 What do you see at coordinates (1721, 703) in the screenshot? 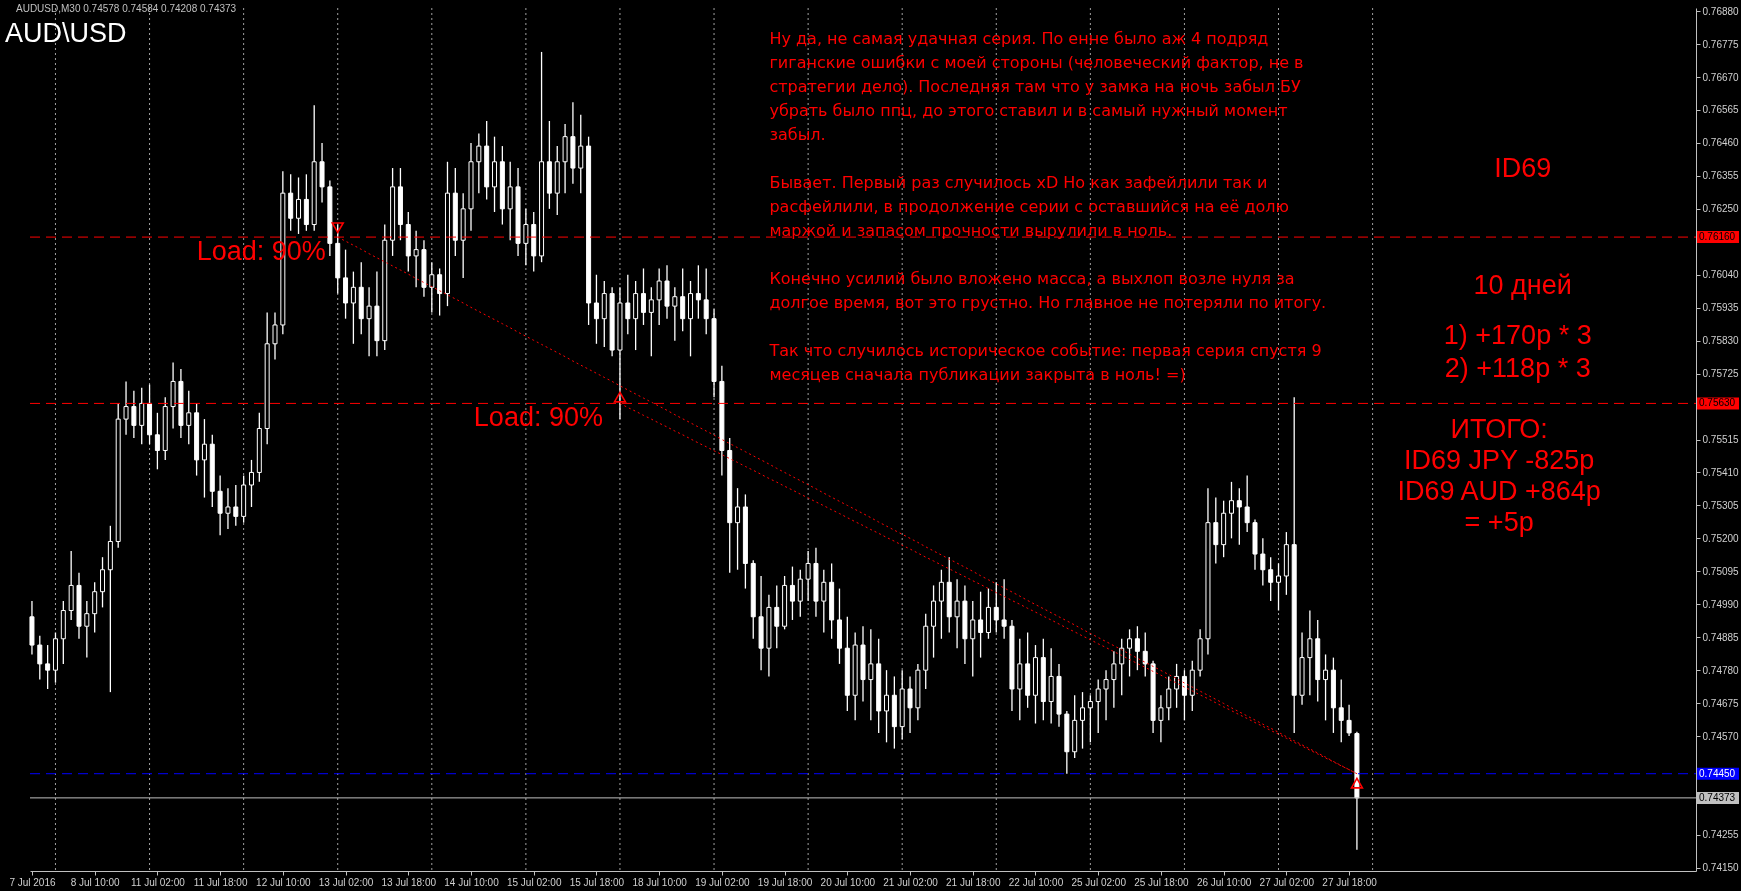
I see `y-tick-label: 0.74675` at bounding box center [1721, 703].